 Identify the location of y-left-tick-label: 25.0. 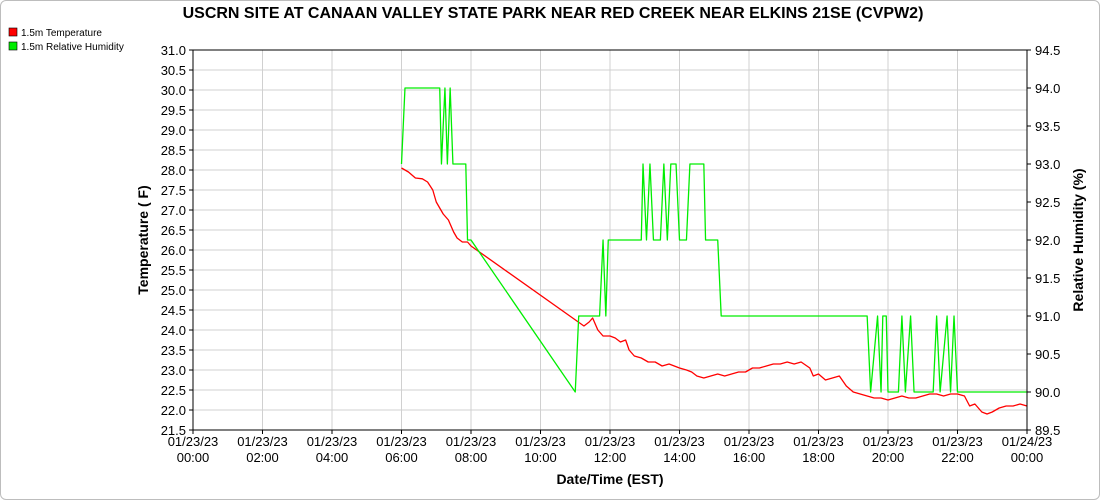
(173, 290).